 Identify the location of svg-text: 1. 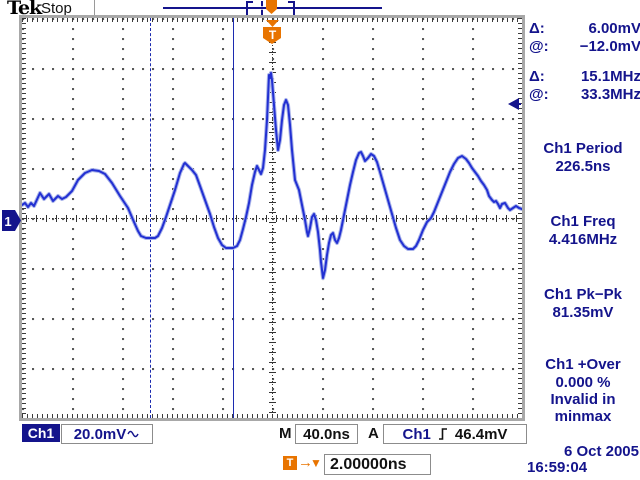
(7, 221).